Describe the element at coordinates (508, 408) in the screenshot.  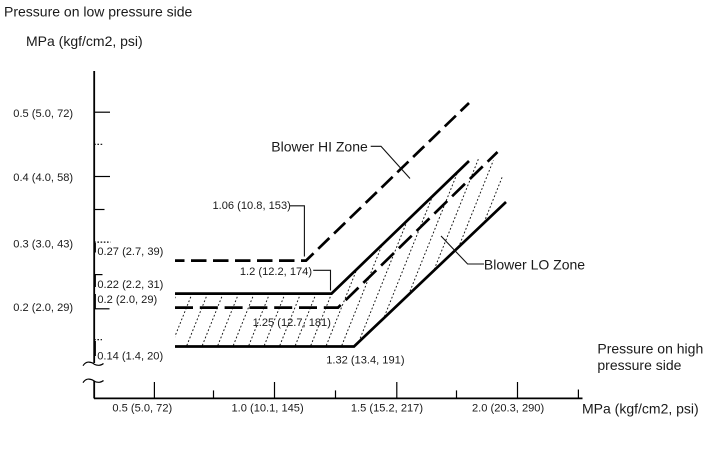
I see `svg-text: 2.0 (20.3, 290)` at that location.